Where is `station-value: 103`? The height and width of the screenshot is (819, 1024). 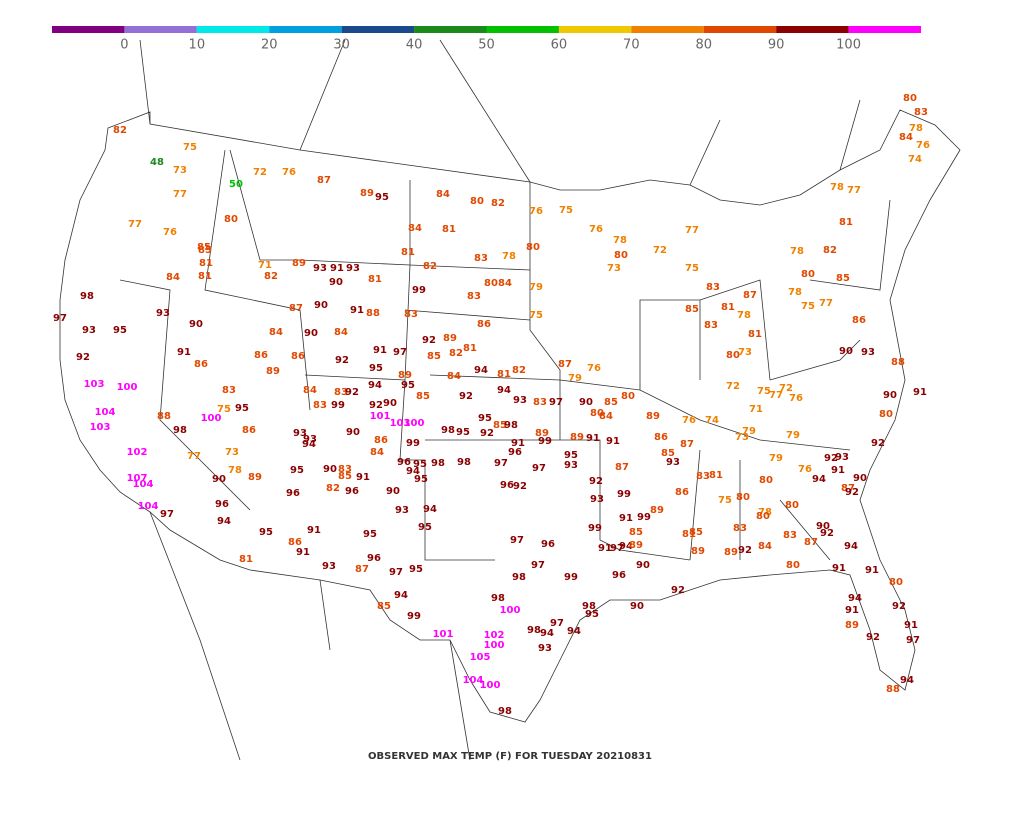
station-value: 103 is located at coordinates (400, 423).